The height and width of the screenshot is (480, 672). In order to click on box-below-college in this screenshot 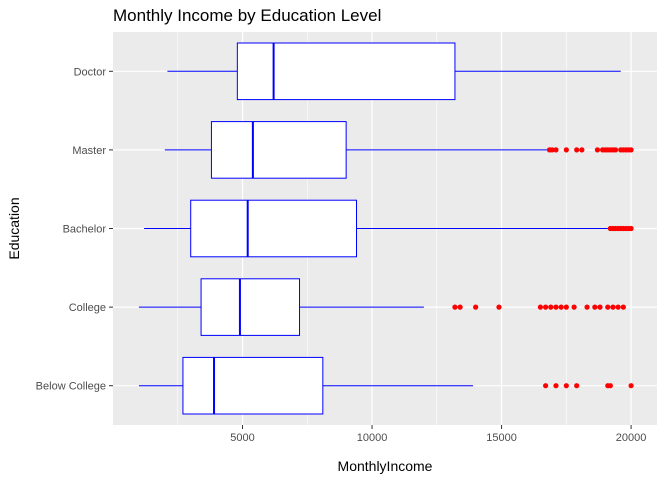, I will do `click(306, 385)`.